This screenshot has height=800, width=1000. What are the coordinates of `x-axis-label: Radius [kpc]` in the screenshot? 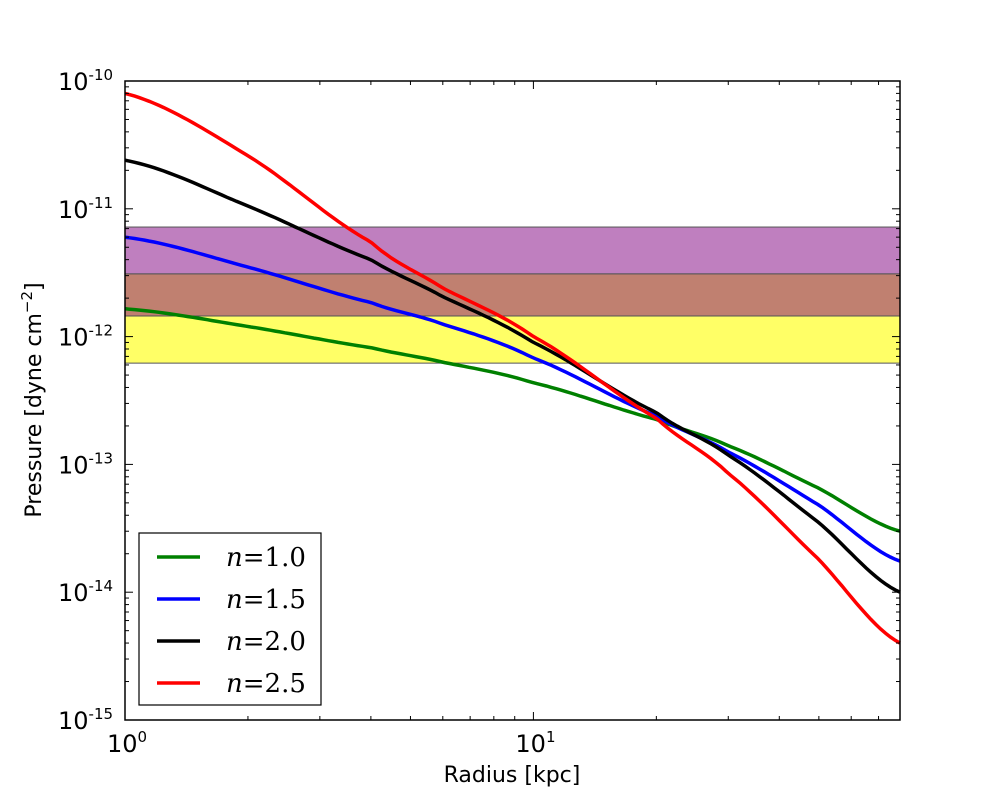 It's located at (512, 775).